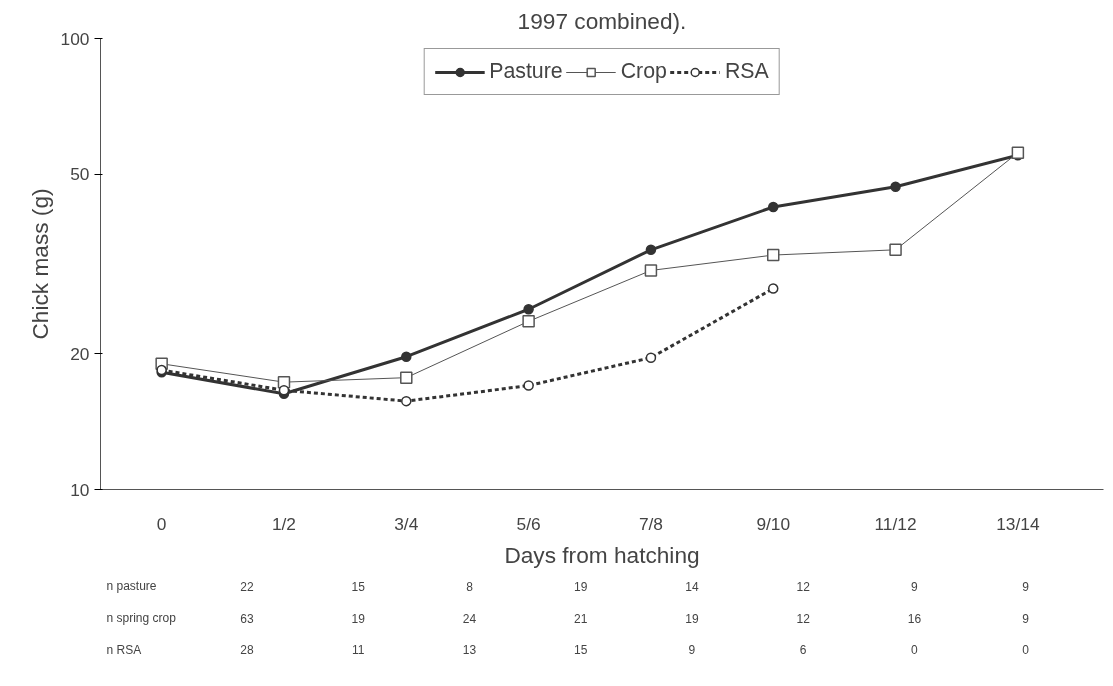  What do you see at coordinates (914, 618) in the screenshot?
I see `text: 16` at bounding box center [914, 618].